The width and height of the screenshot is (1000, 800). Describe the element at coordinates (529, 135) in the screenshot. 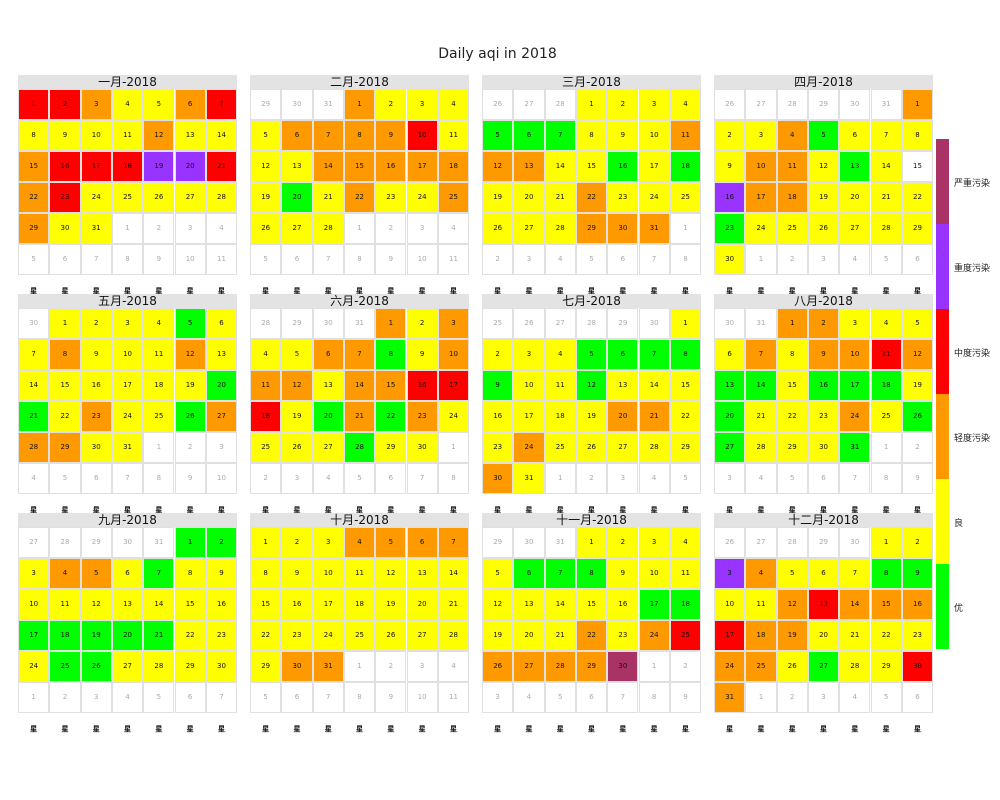

I see `day-cell: 6` at that location.